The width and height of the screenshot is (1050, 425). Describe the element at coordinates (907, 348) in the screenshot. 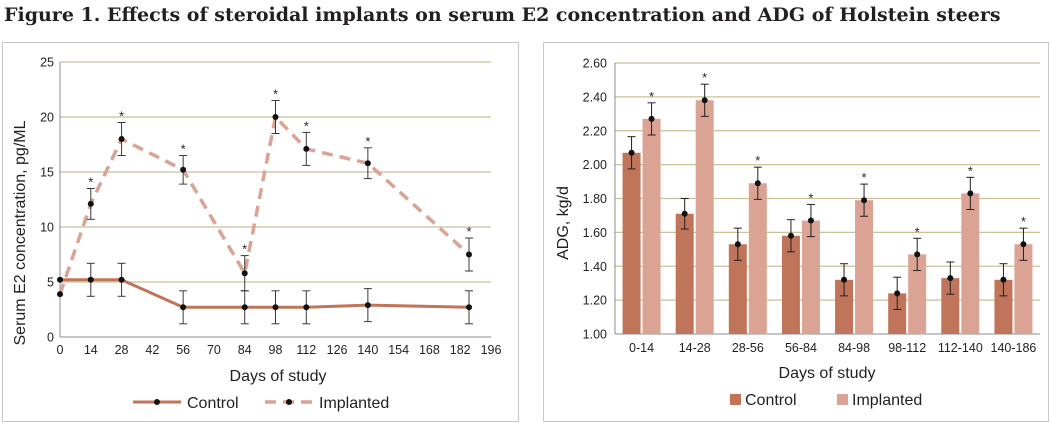

I see `x-tick-label: 98-112` at that location.